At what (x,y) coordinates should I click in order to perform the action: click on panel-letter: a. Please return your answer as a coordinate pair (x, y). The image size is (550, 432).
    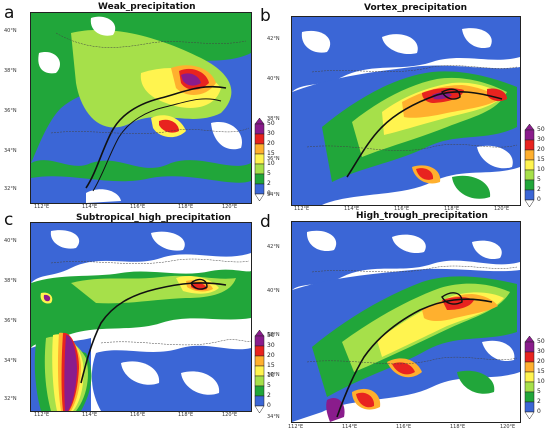
    Looking at the image, I should click on (9, 13).